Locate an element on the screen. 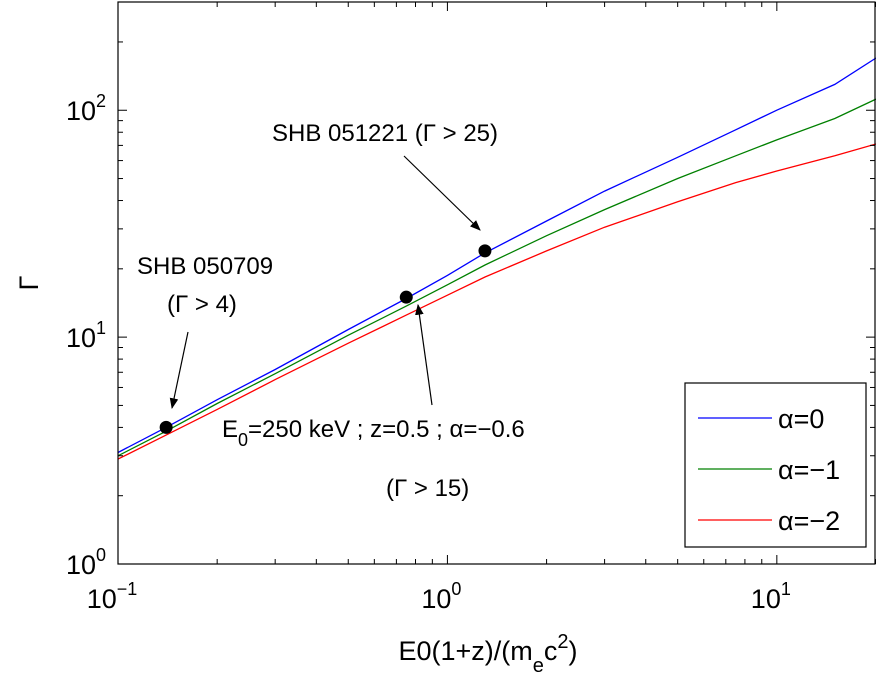  legend-label-2: α=−2 is located at coordinates (809, 521).